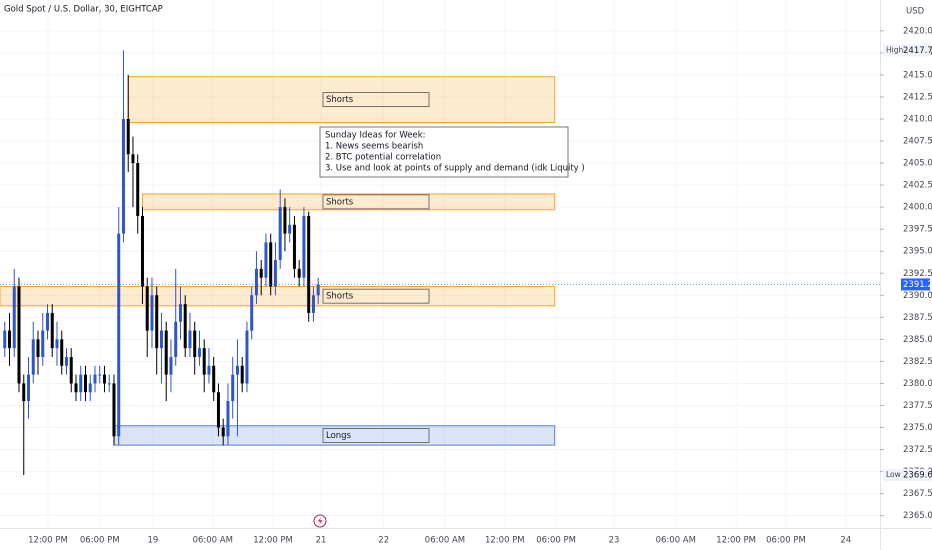  Describe the element at coordinates (915, 12) in the screenshot. I see `currency-label: USD` at that location.